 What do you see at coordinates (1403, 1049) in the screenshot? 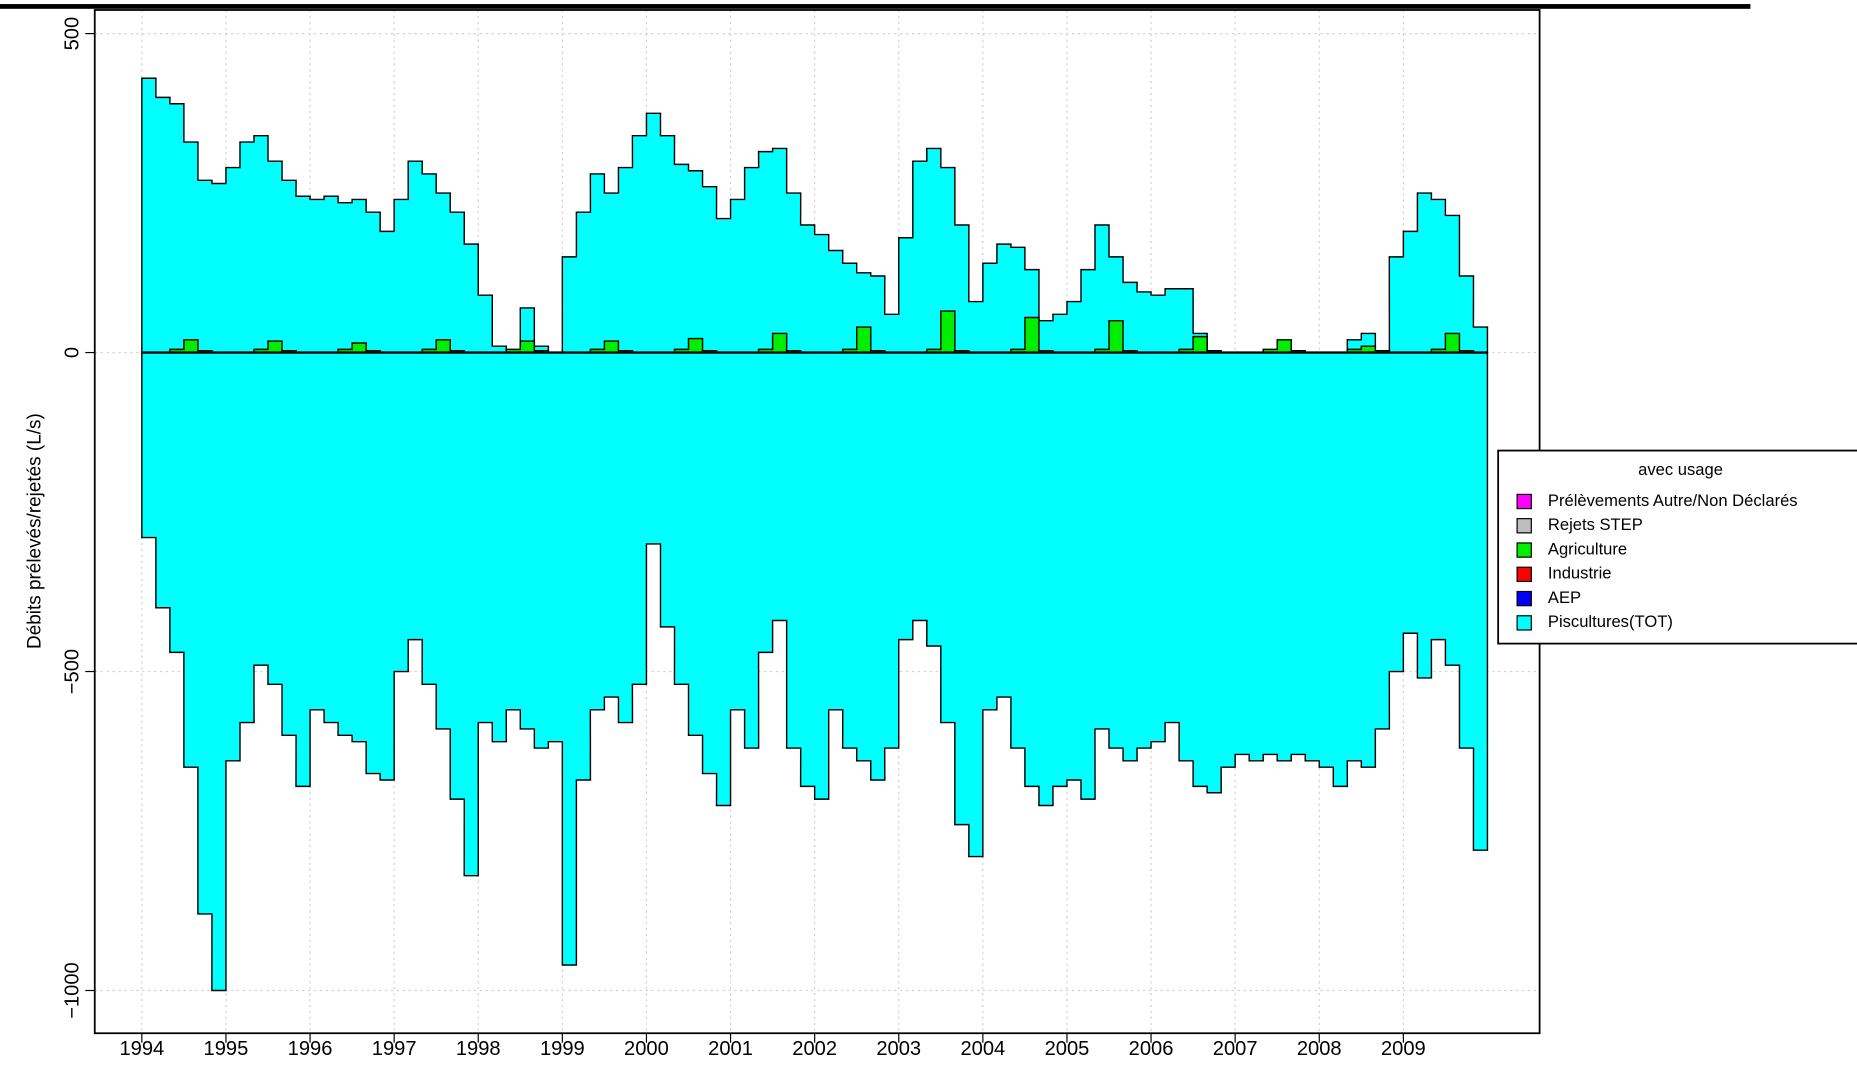
I see `x-tick-label: 2009` at bounding box center [1403, 1049].